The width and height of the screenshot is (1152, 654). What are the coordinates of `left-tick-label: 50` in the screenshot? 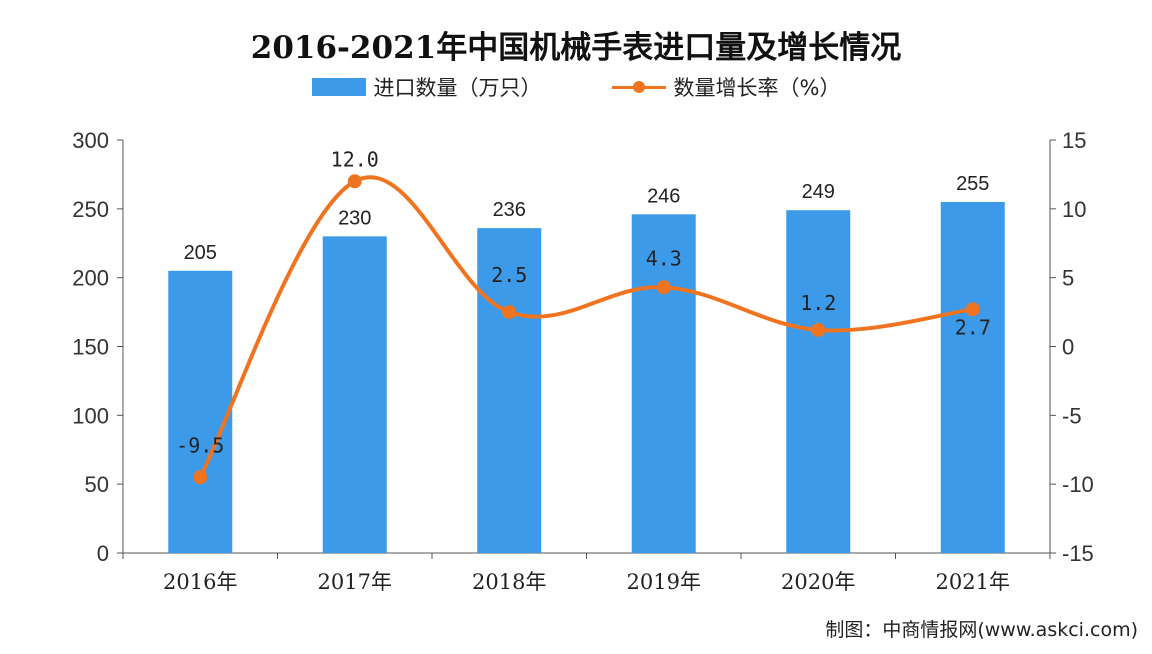 It's located at (97, 484).